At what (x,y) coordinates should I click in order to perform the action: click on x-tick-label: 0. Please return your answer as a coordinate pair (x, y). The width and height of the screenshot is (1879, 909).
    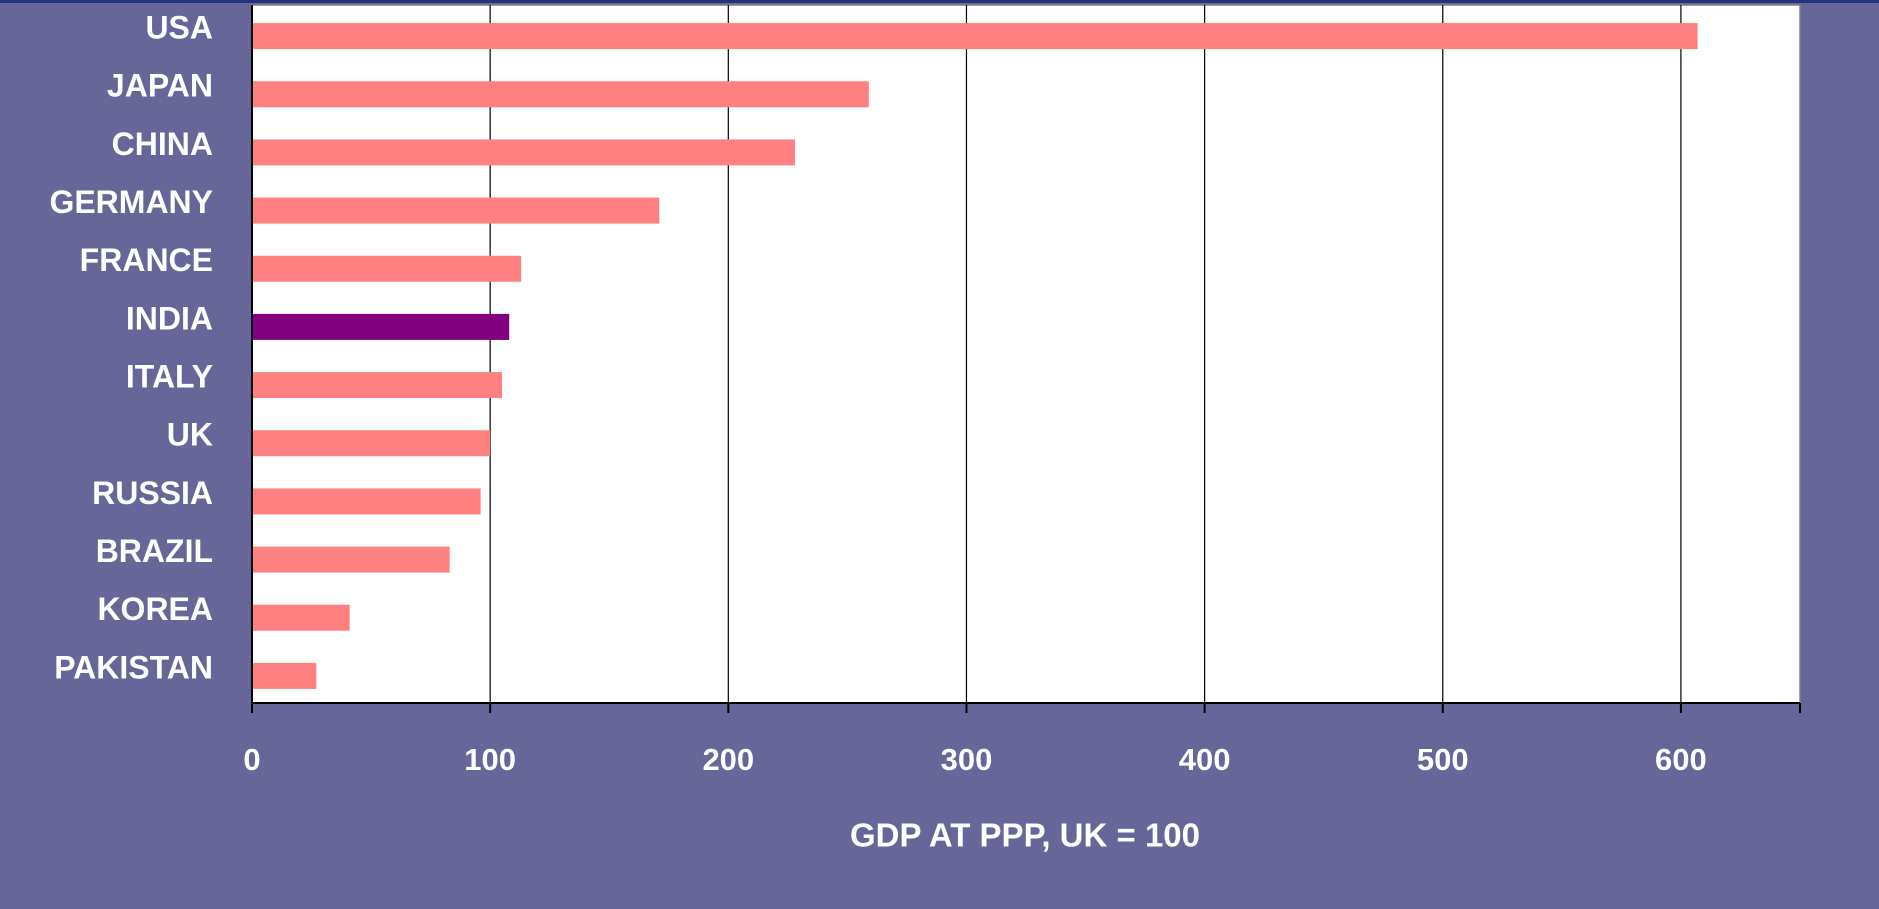
    Looking at the image, I should click on (251, 759).